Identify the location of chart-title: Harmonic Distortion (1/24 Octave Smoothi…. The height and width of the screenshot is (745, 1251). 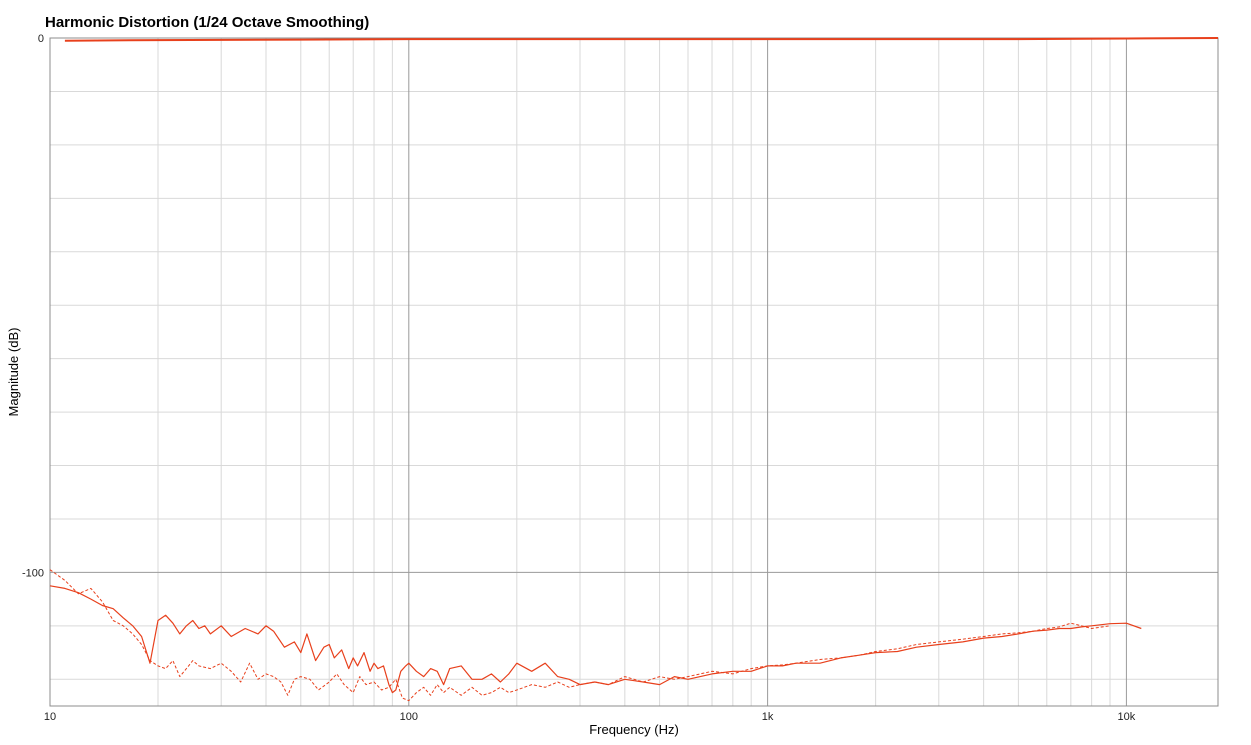
(207, 22).